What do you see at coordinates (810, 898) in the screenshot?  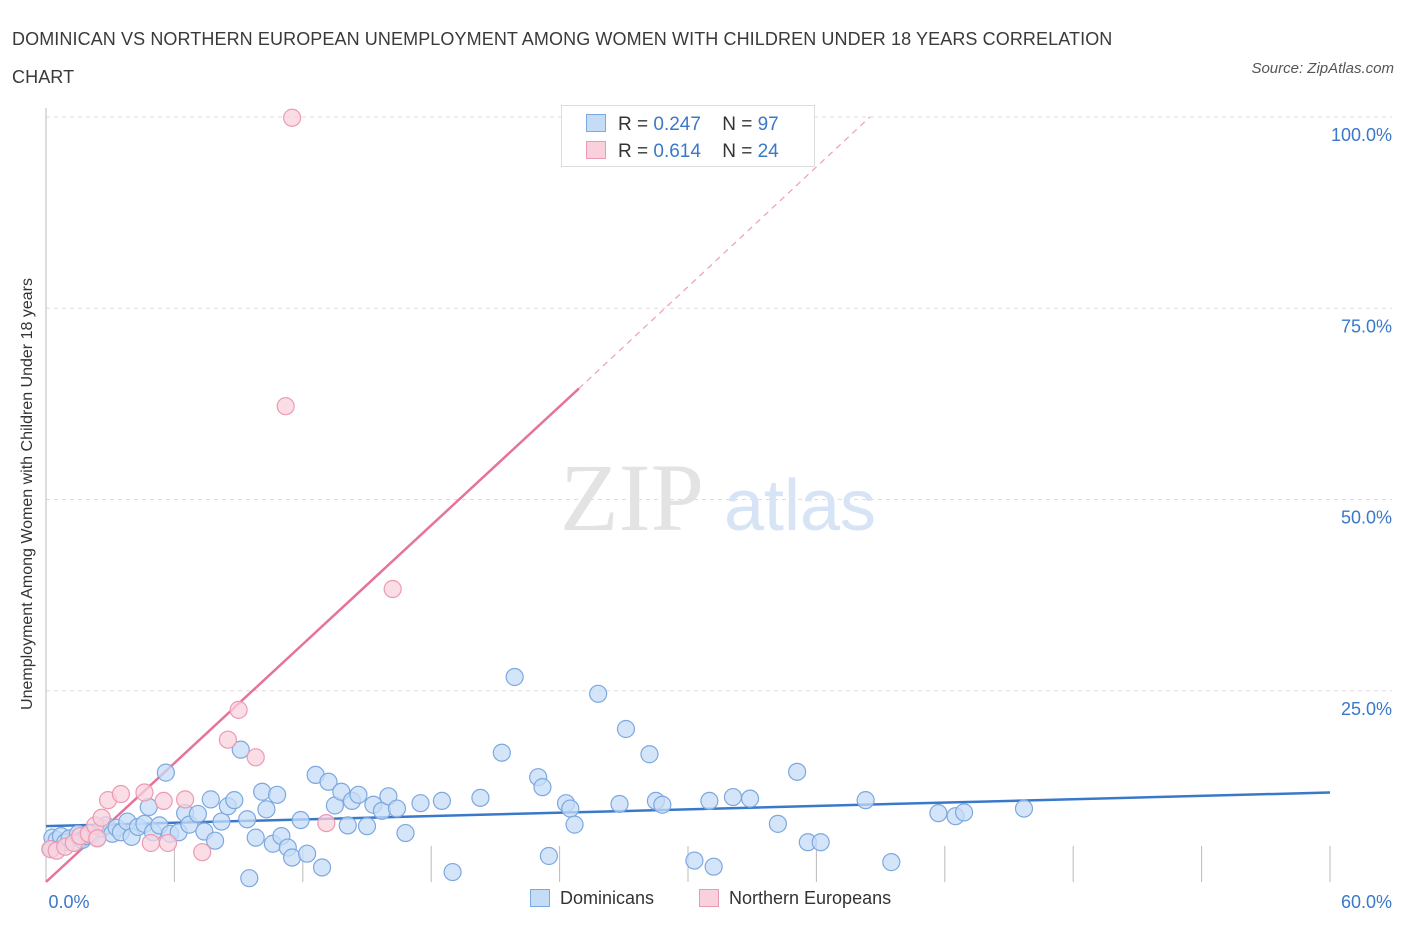 I see `legend-label: Northern Europeans` at bounding box center [810, 898].